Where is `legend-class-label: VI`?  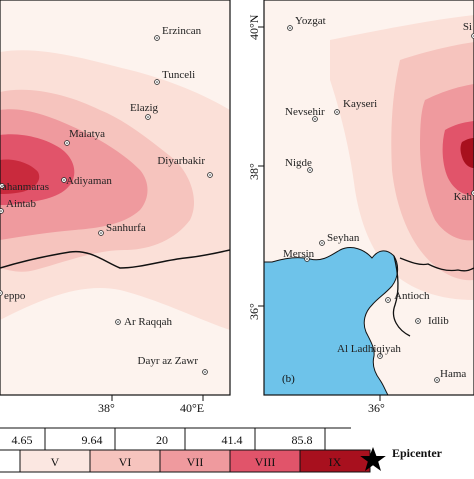
legend-class-label: VI is located at coordinates (125, 462).